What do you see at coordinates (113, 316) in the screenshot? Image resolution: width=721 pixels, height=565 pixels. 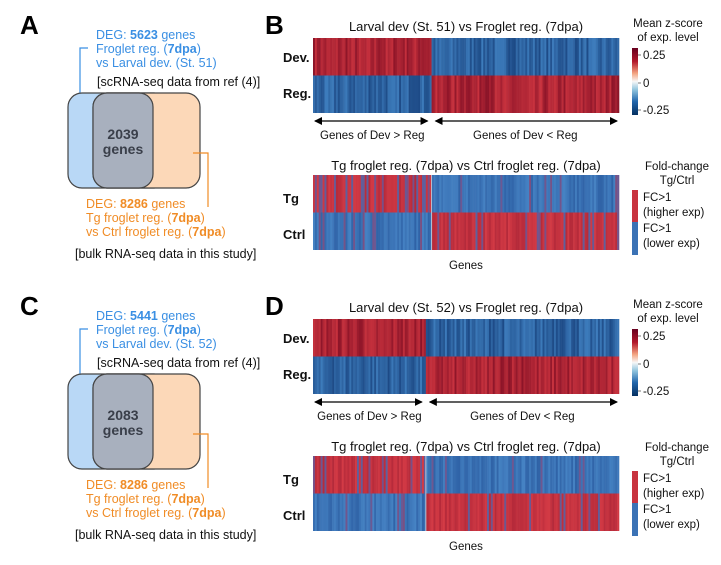 I see `prefix: DEG:` at bounding box center [113, 316].